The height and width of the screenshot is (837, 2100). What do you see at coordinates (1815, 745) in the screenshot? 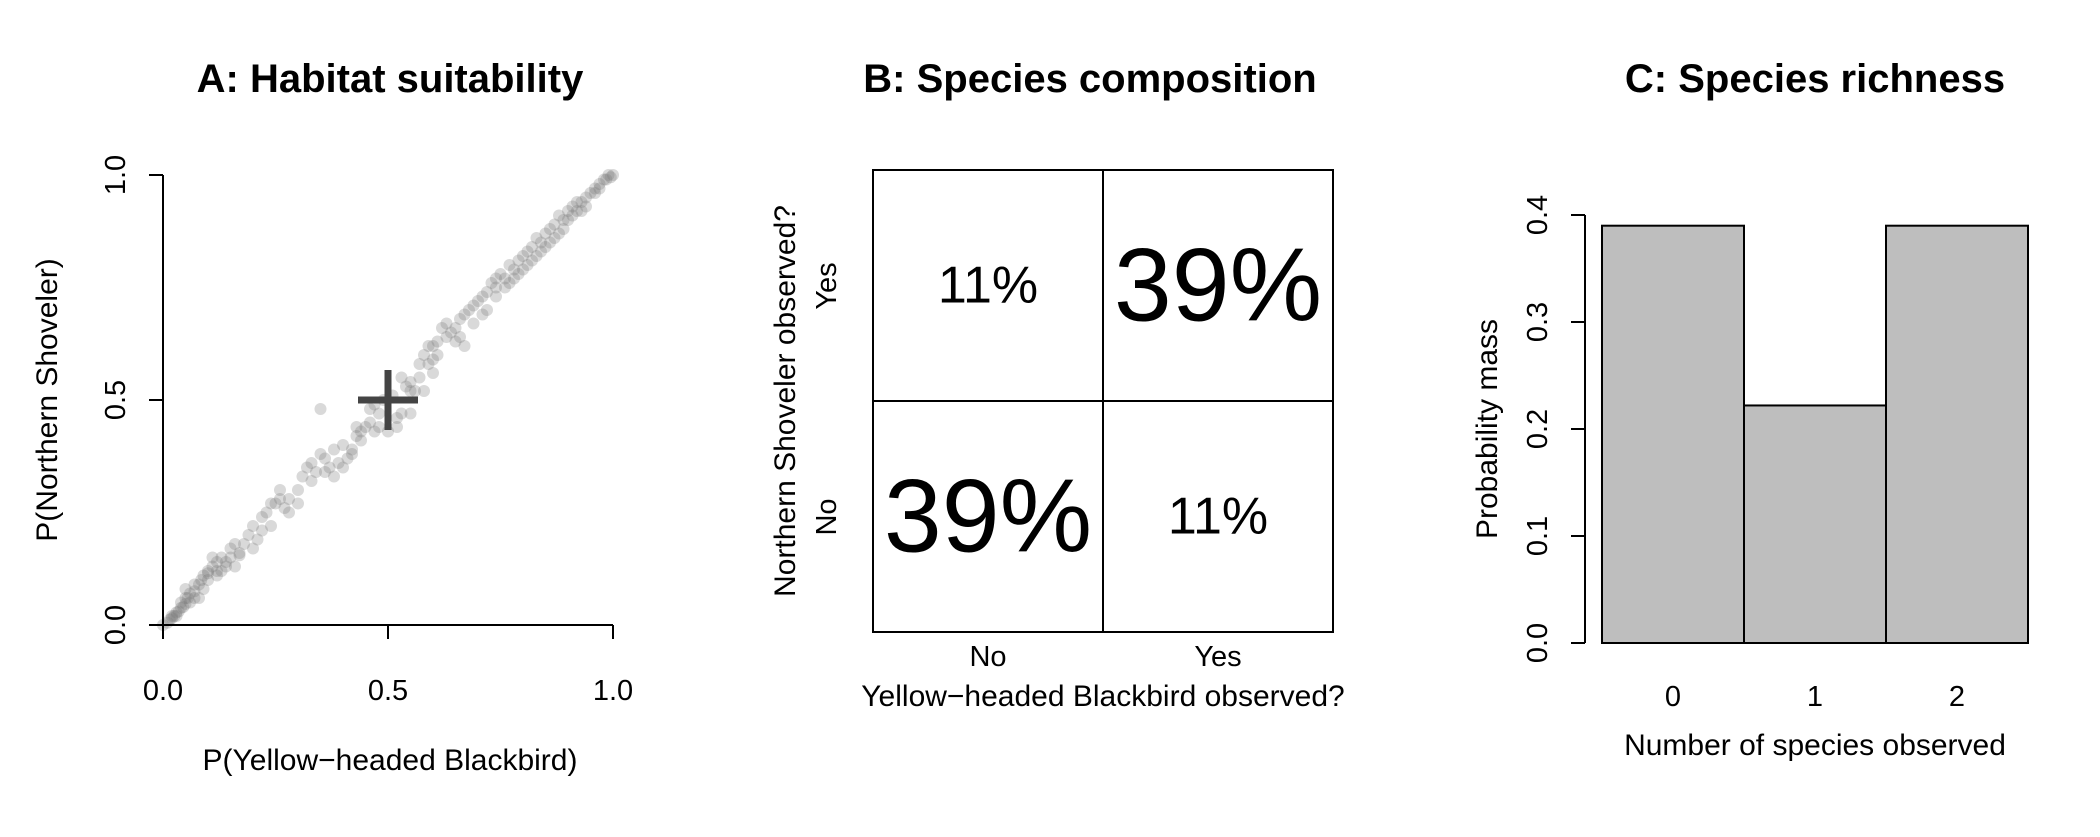
I see `x-axis-label: Number of species observed` at bounding box center [1815, 745].